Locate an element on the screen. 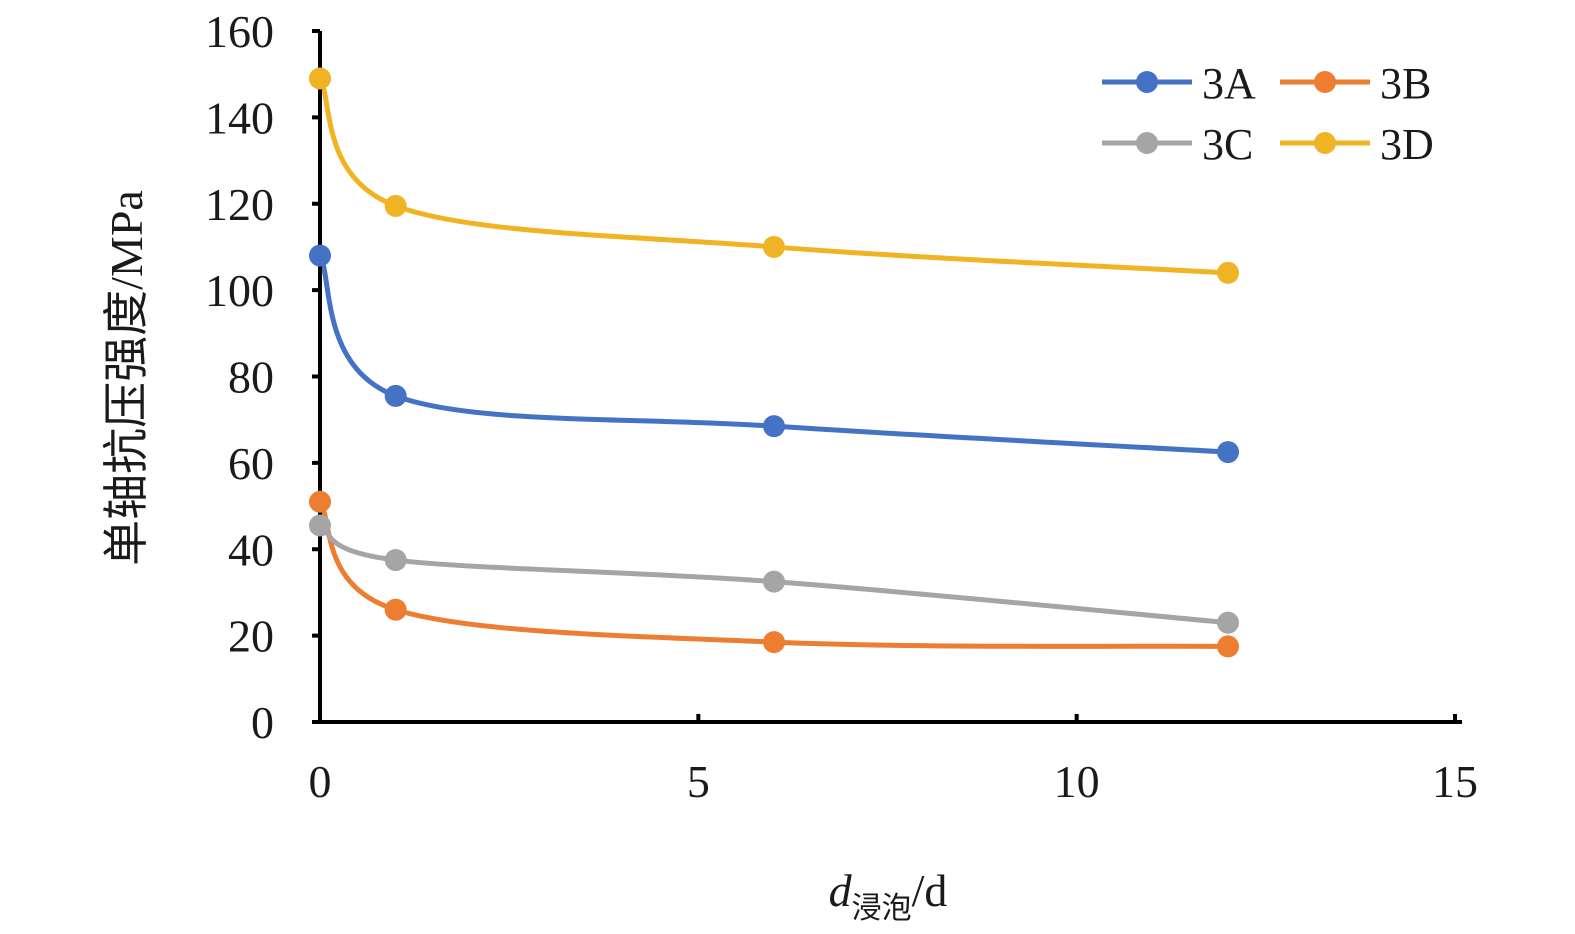 The width and height of the screenshot is (1575, 934). legend-item-3A: 3A is located at coordinates (1179, 83).